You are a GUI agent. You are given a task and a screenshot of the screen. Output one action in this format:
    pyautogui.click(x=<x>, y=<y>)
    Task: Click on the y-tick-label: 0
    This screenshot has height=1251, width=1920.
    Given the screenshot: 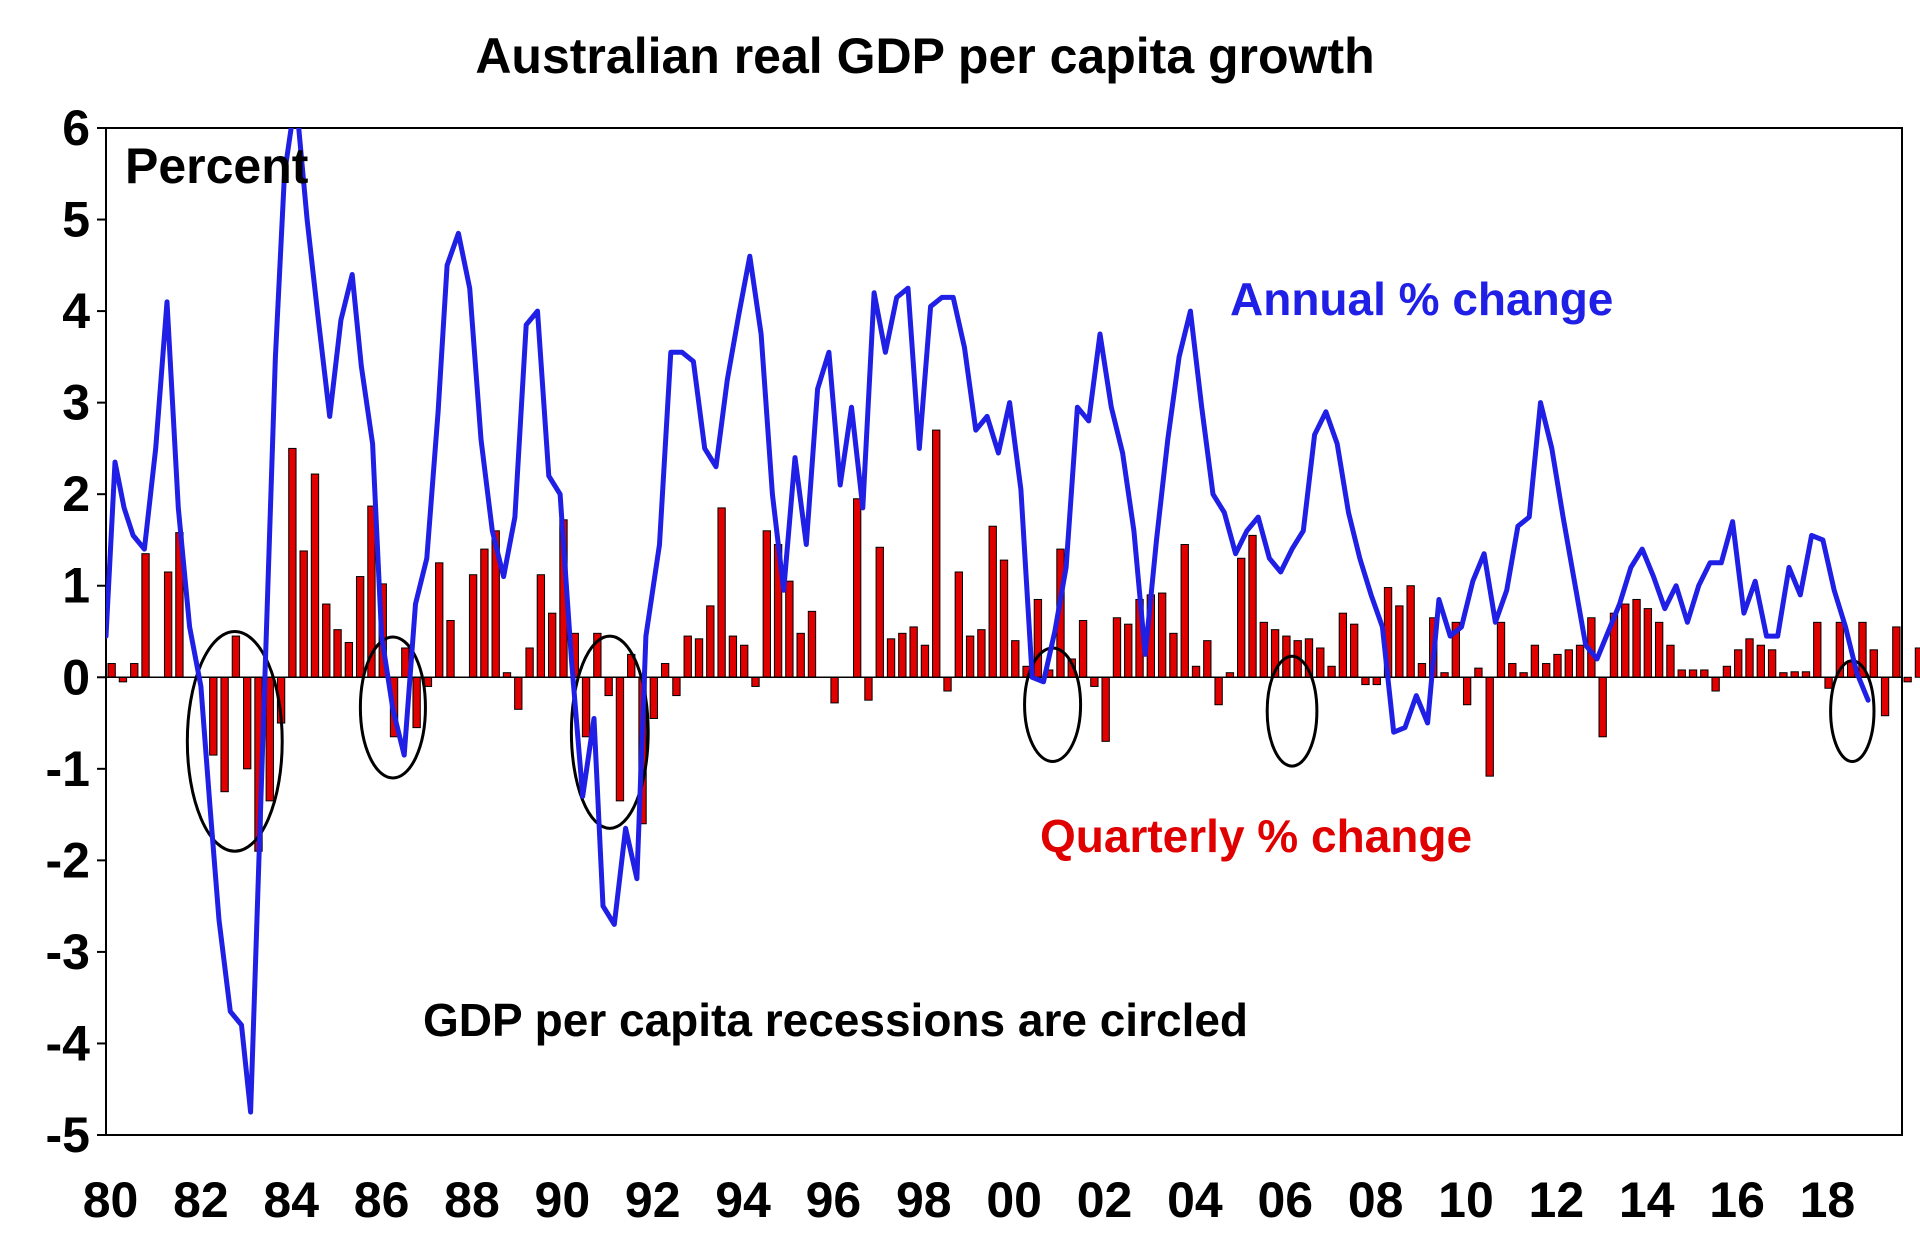 What is the action you would take?
    pyautogui.click(x=76, y=677)
    